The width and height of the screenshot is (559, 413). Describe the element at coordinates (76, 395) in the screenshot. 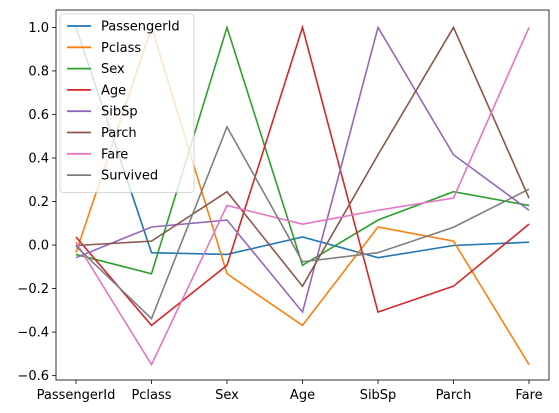

I see `x-tick-label: PassengerId` at that location.